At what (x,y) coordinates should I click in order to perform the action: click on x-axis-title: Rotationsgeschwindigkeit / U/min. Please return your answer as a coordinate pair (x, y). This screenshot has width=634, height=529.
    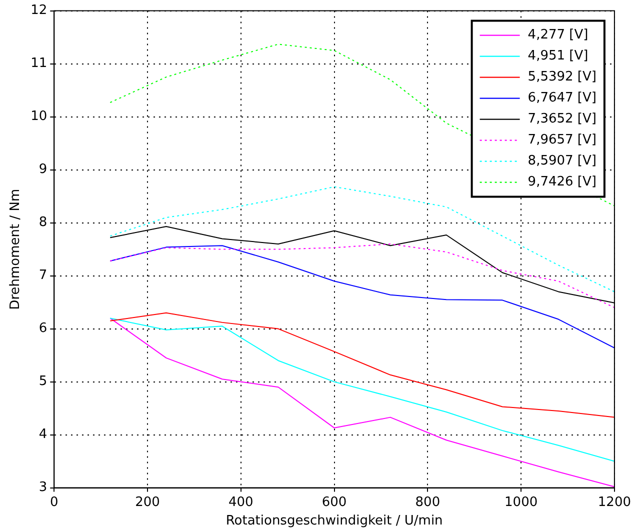
    Looking at the image, I should click on (334, 521).